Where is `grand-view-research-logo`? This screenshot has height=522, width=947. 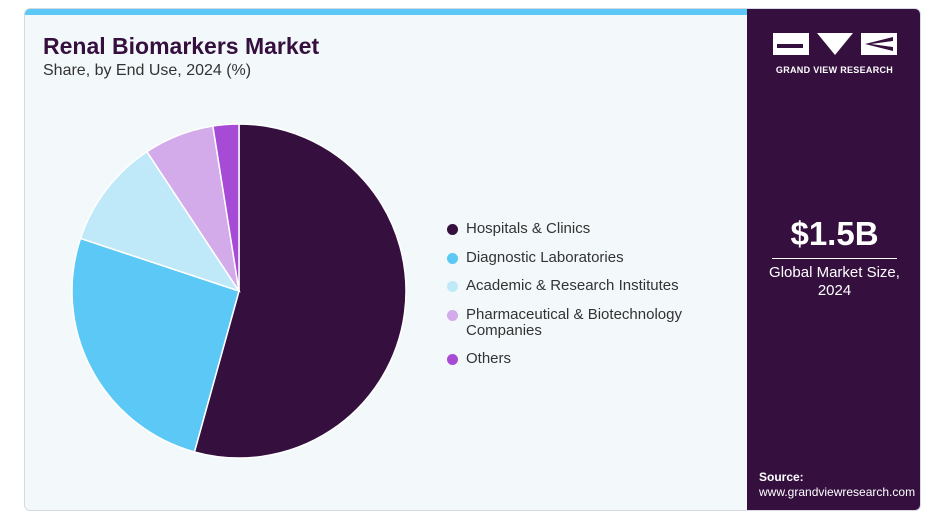 grand-view-research-logo is located at coordinates (835, 44).